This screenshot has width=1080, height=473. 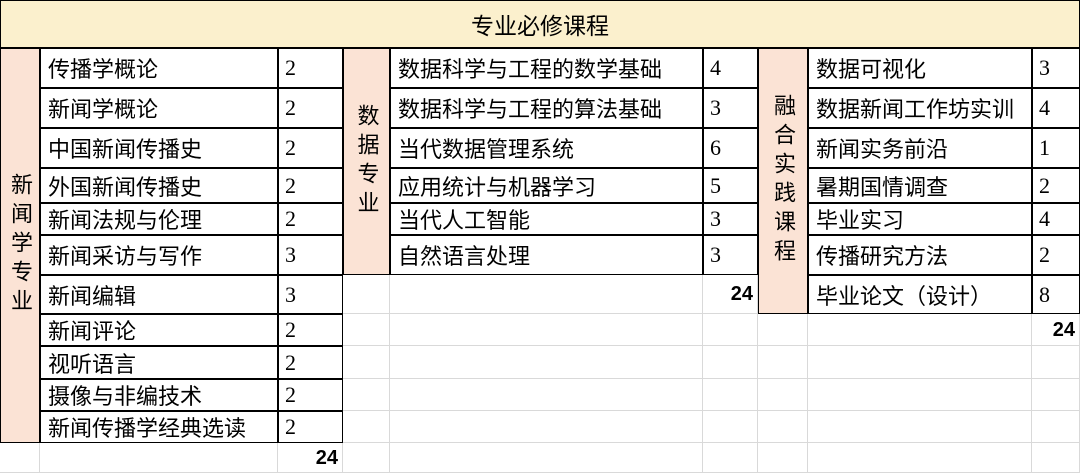 I want to click on course-name-cell: 数据科学与工程的算法基础, so click(x=546, y=108).